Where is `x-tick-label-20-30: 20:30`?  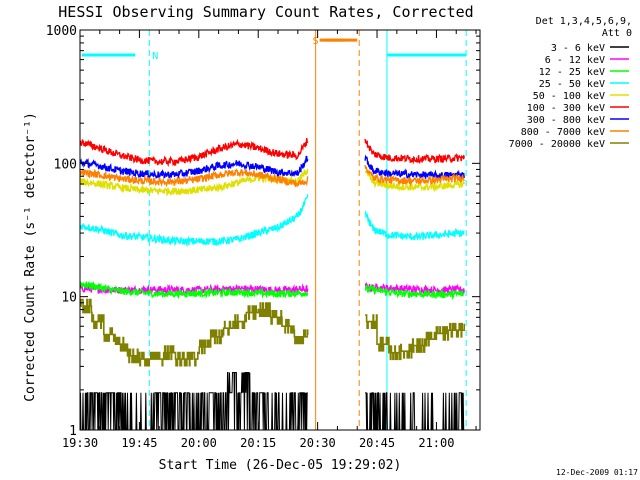
x-tick-label-20-30: 20:30 is located at coordinates (318, 443).